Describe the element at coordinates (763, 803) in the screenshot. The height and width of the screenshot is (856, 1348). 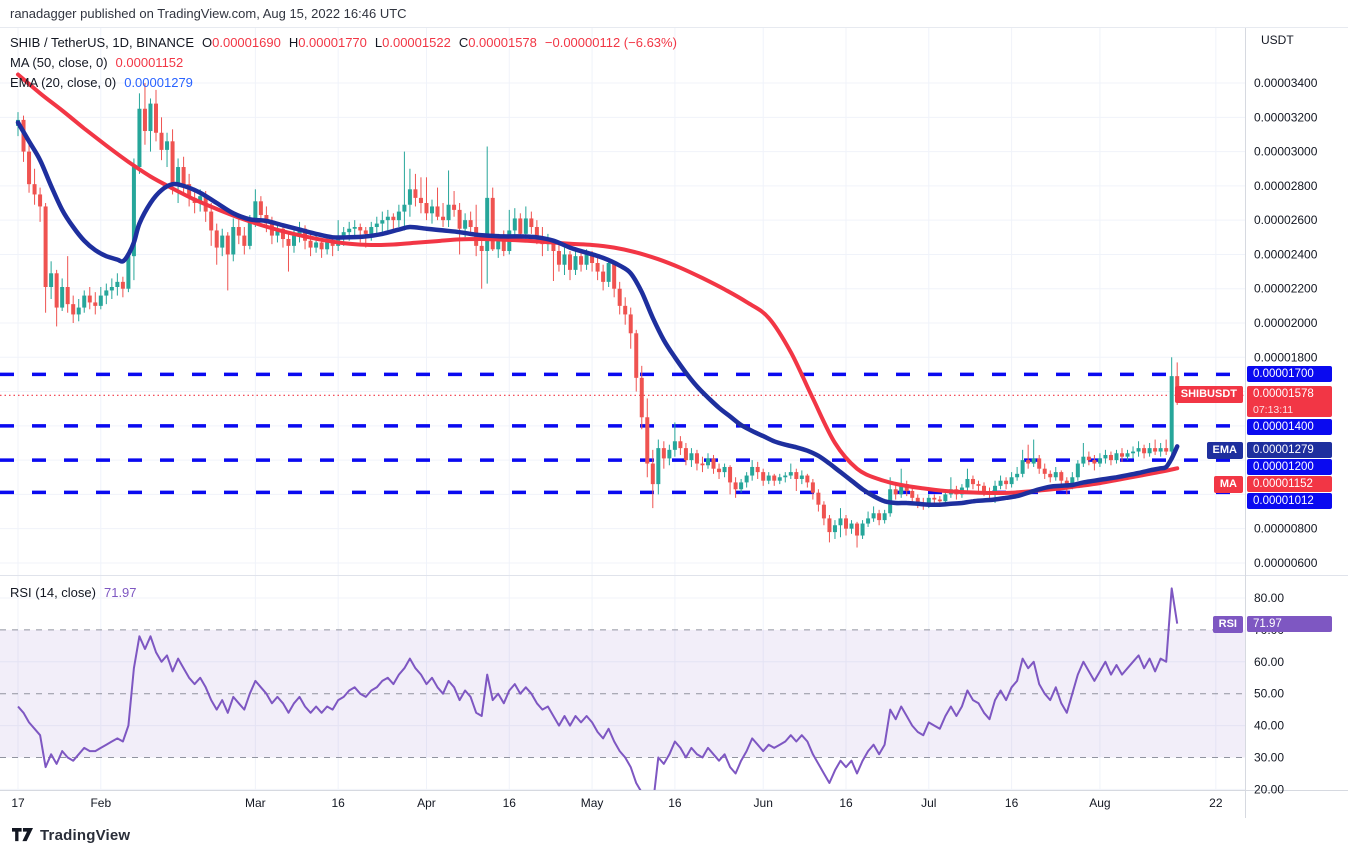
I see `svg-text: Jun` at that location.